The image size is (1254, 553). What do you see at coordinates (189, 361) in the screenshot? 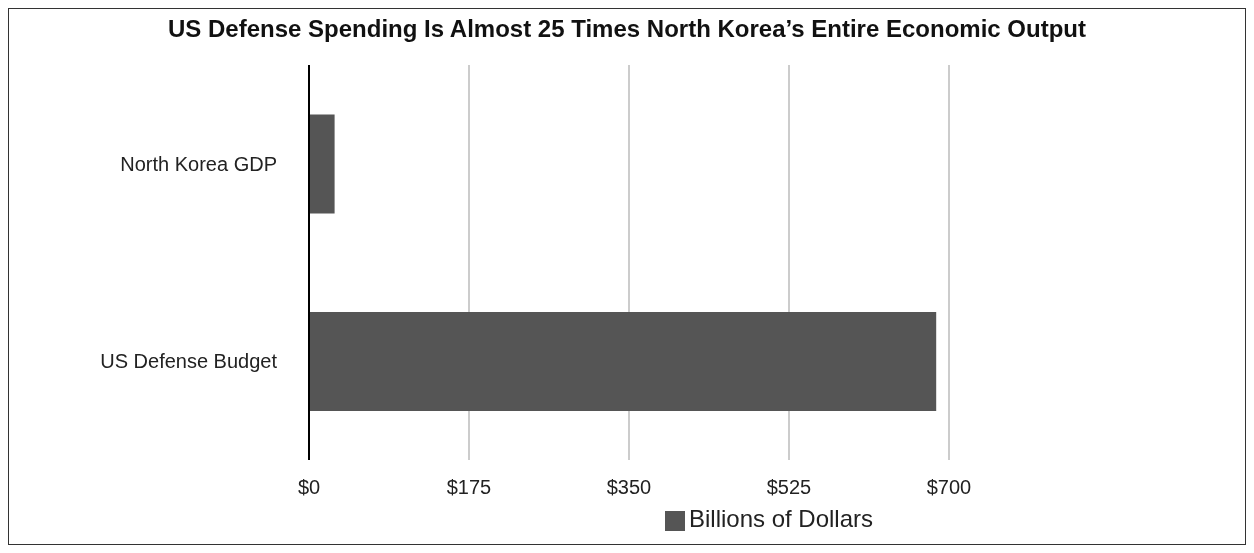
I see `y-tick-label: US Defense Budget` at bounding box center [189, 361].